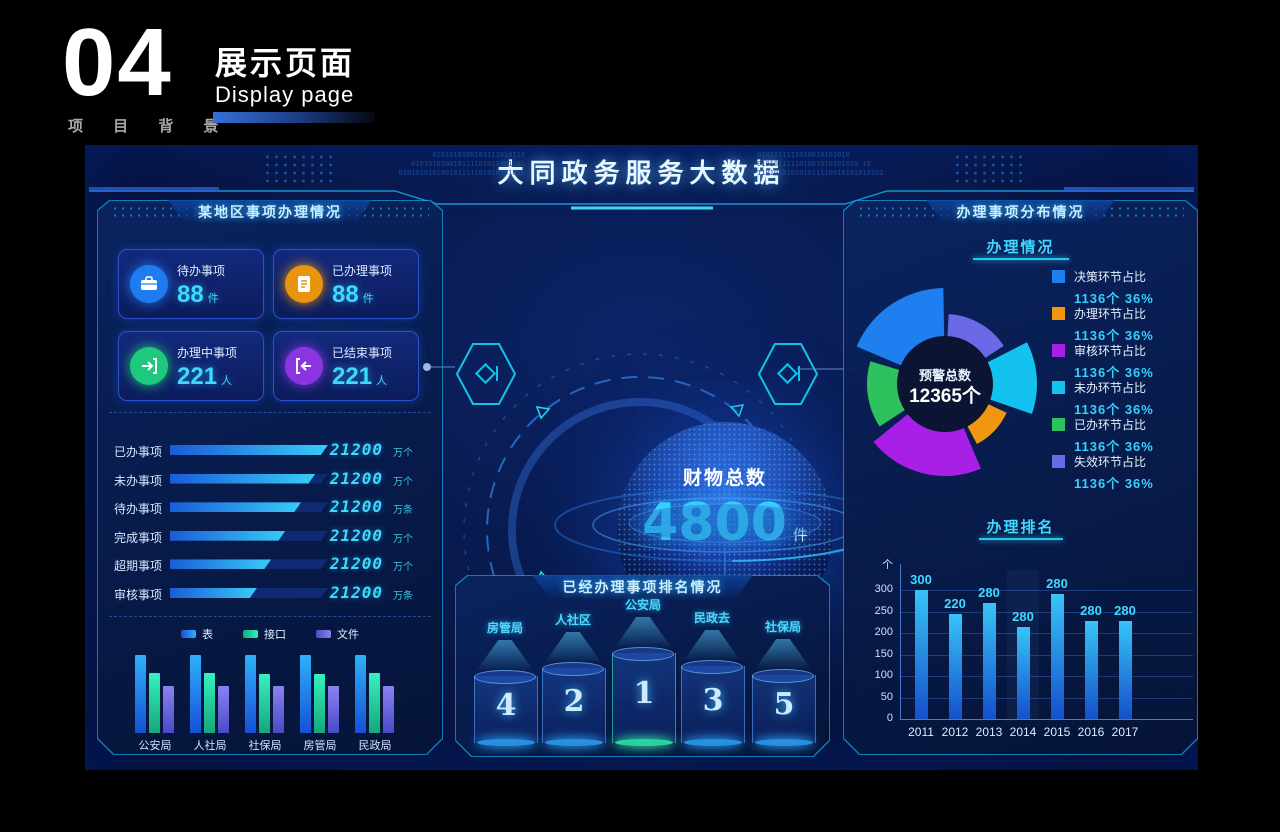 This screenshot has width=1280, height=832. Describe the element at coordinates (1127, 324) in the screenshot. I see `donut-legend-item: 办理环节占比 1136个 36%` at that location.